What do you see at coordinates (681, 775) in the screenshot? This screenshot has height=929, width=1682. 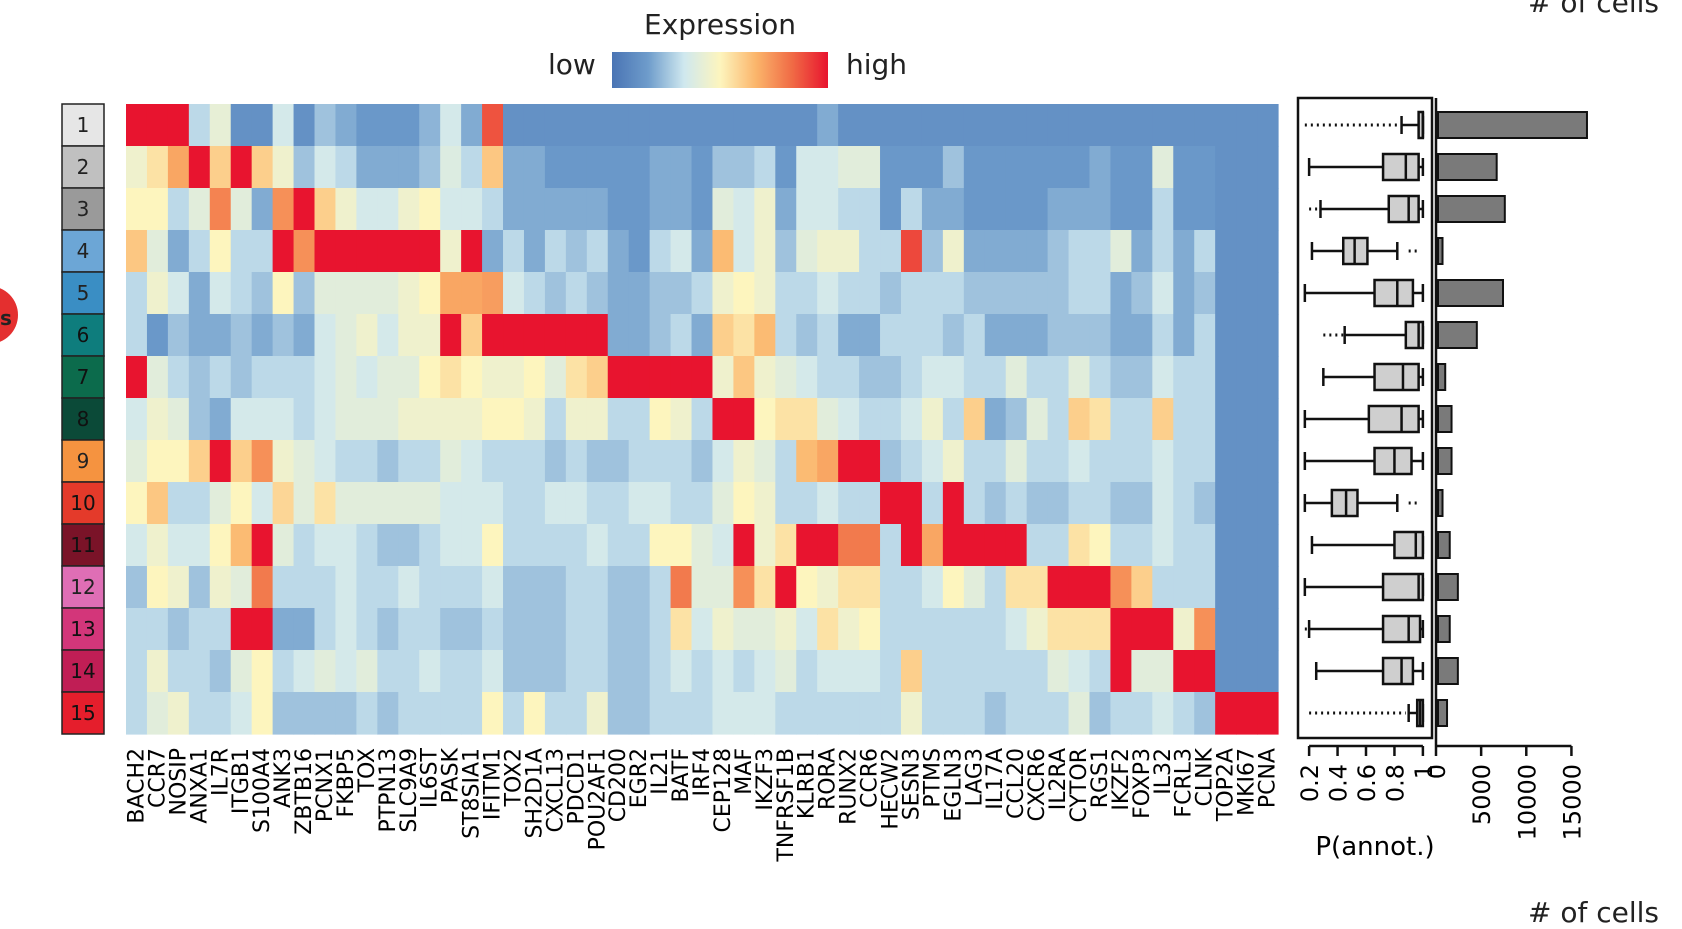 I see `gene-label: BATF` at bounding box center [681, 775].